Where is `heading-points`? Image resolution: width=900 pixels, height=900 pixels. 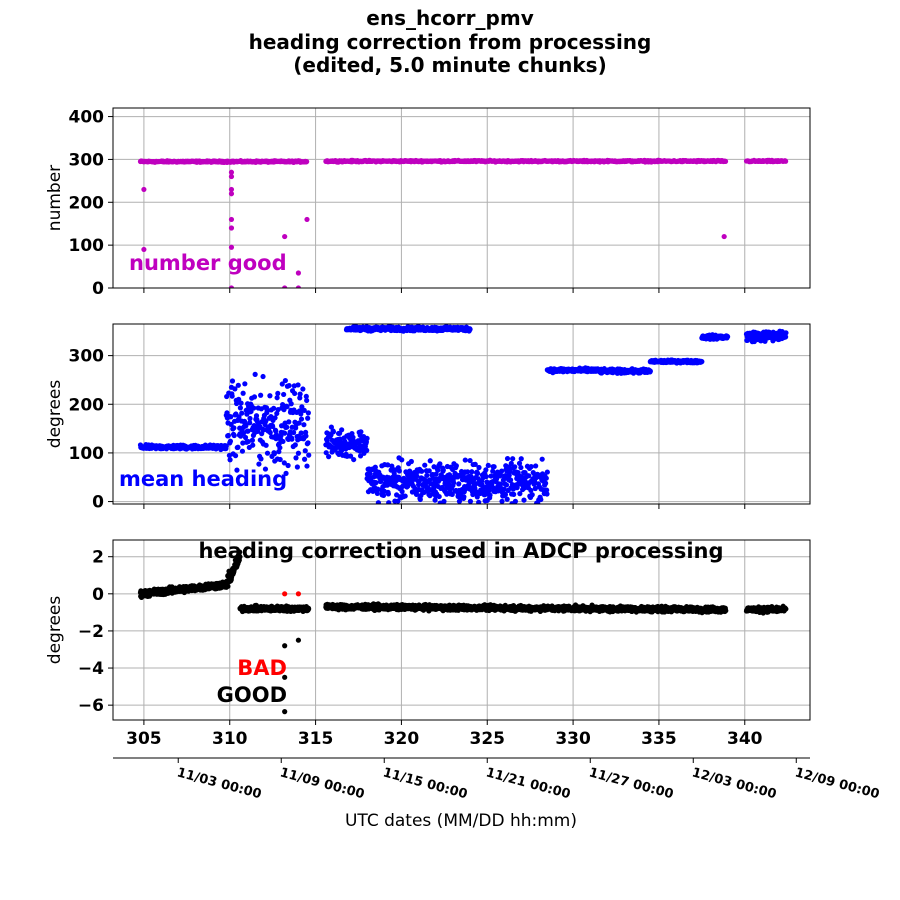
heading-points is located at coordinates (463, 414).